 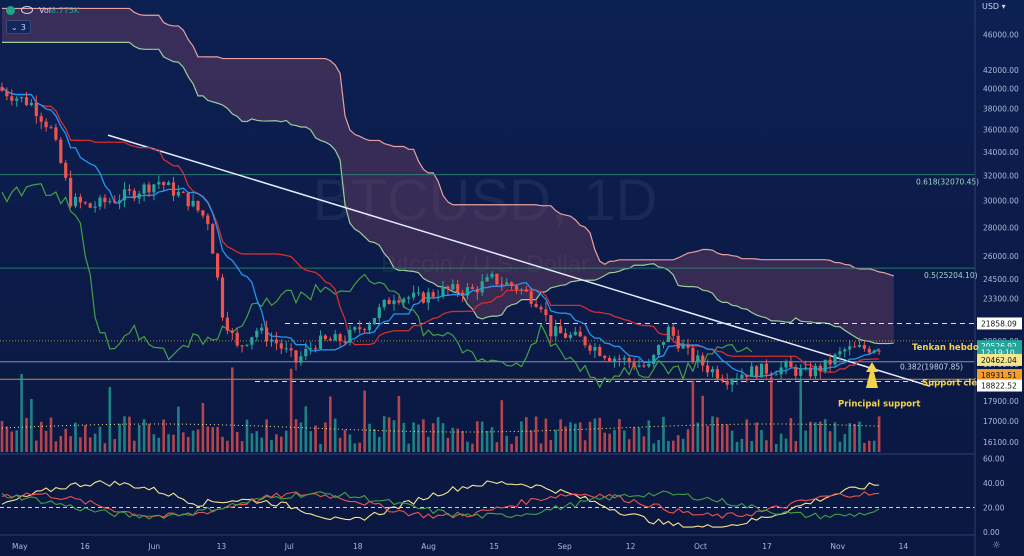 I want to click on indicators-toggle-button: ⌄ 3, so click(x=18, y=27).